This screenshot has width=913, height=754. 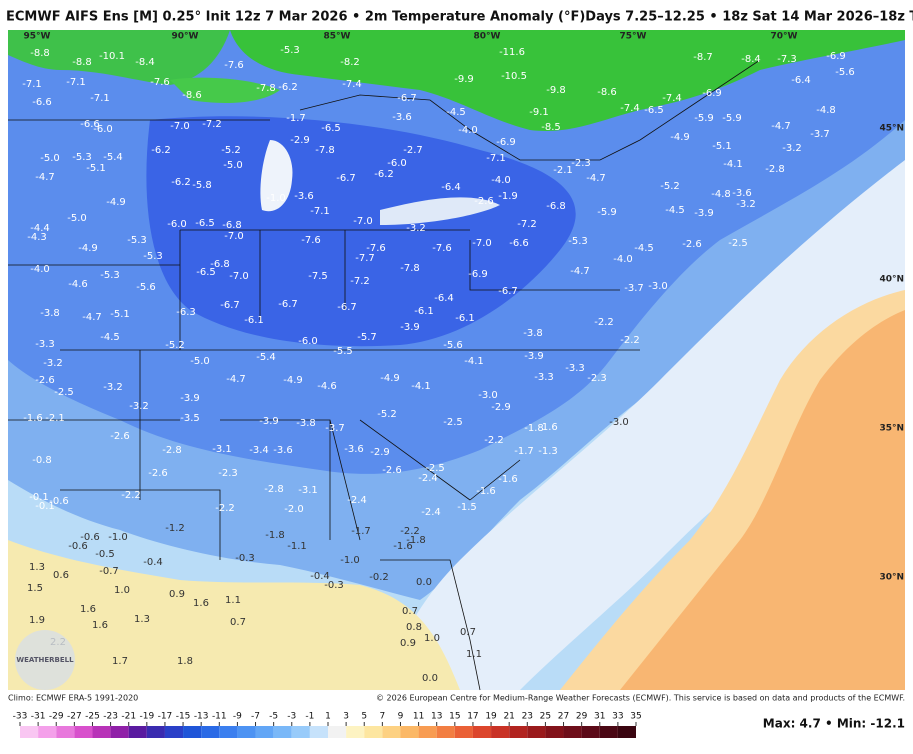 What do you see at coordinates (259, 450) in the screenshot?
I see `anomaly-label: -3.4` at bounding box center [259, 450].